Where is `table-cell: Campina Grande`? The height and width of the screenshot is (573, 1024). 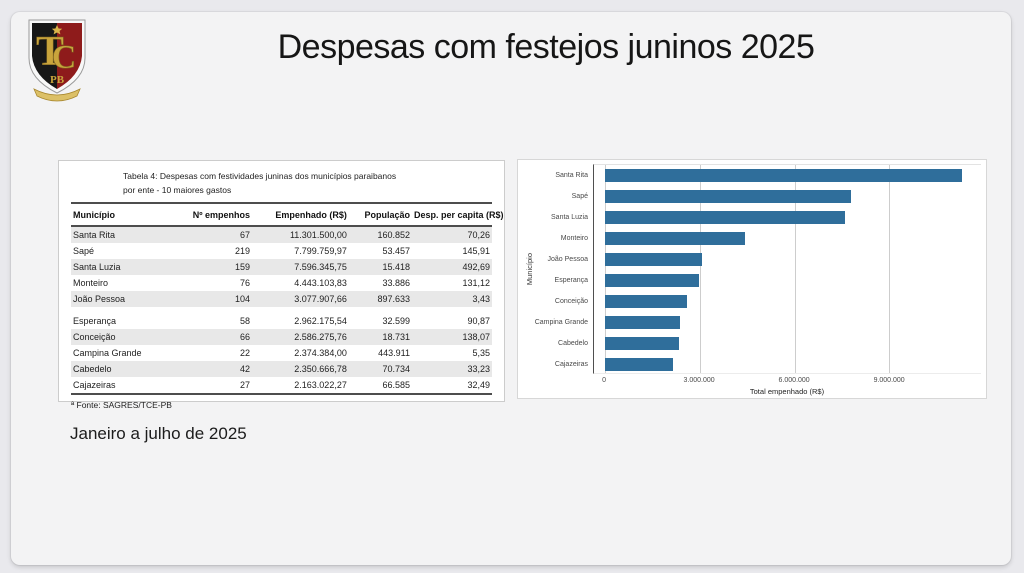 table-cell: Campina Grande is located at coordinates (107, 353).